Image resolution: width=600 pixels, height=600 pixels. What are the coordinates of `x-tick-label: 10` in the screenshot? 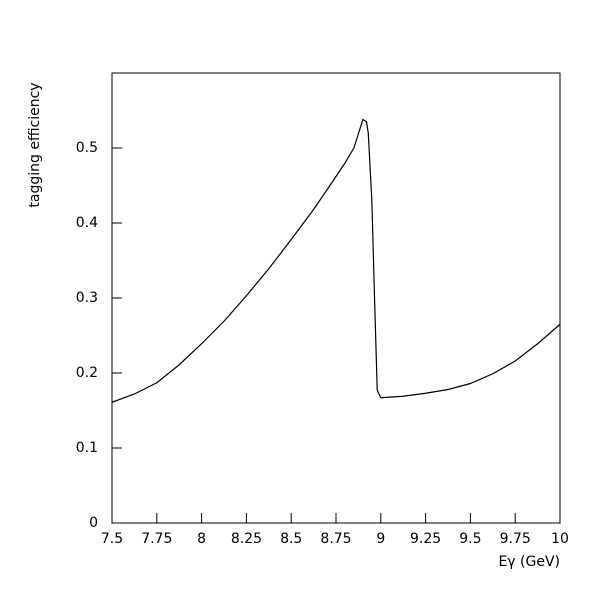 It's located at (560, 539).